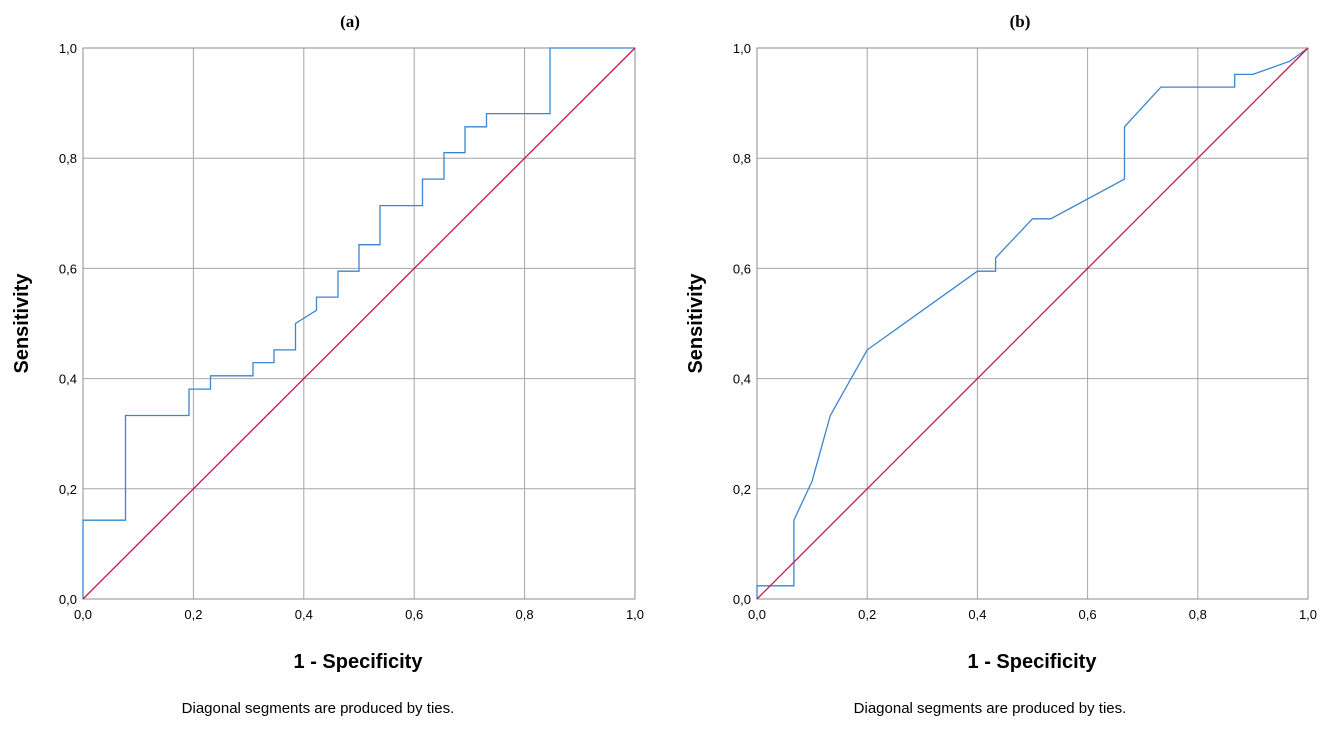 The width and height of the screenshot is (1334, 732). I want to click on panel-title: (b), so click(1020, 21).